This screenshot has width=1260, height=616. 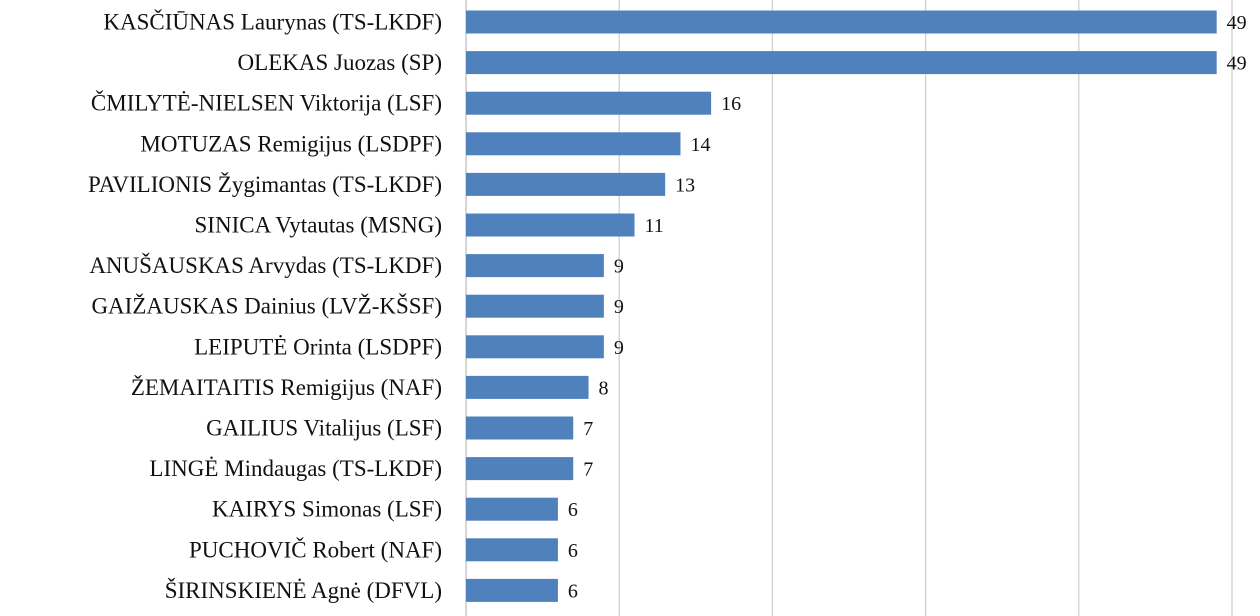 What do you see at coordinates (303, 590) in the screenshot?
I see `category-label-15: ŠIRINSKIENĖ Agnė (DFVL)` at bounding box center [303, 590].